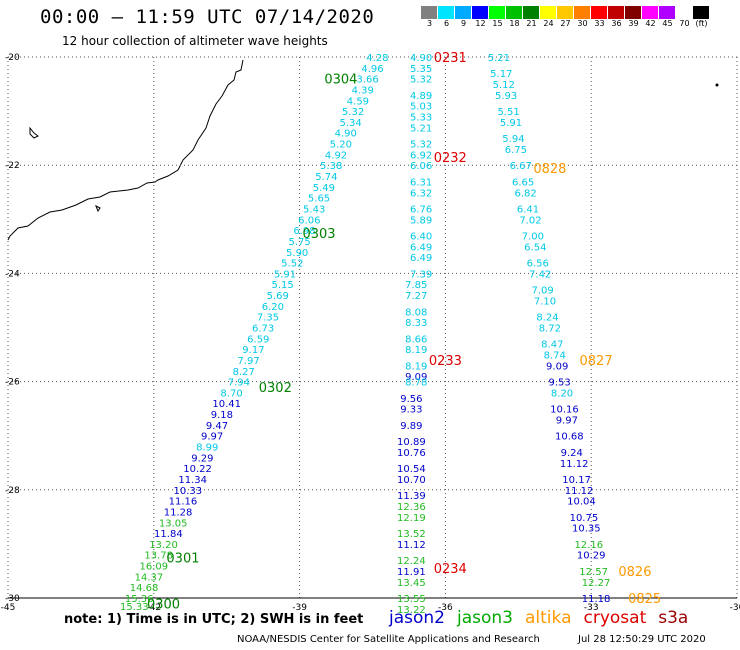 Image resolution: width=740 pixels, height=650 pixels. Describe the element at coordinates (411, 496) in the screenshot. I see `data-point-label: 11.39` at that location.